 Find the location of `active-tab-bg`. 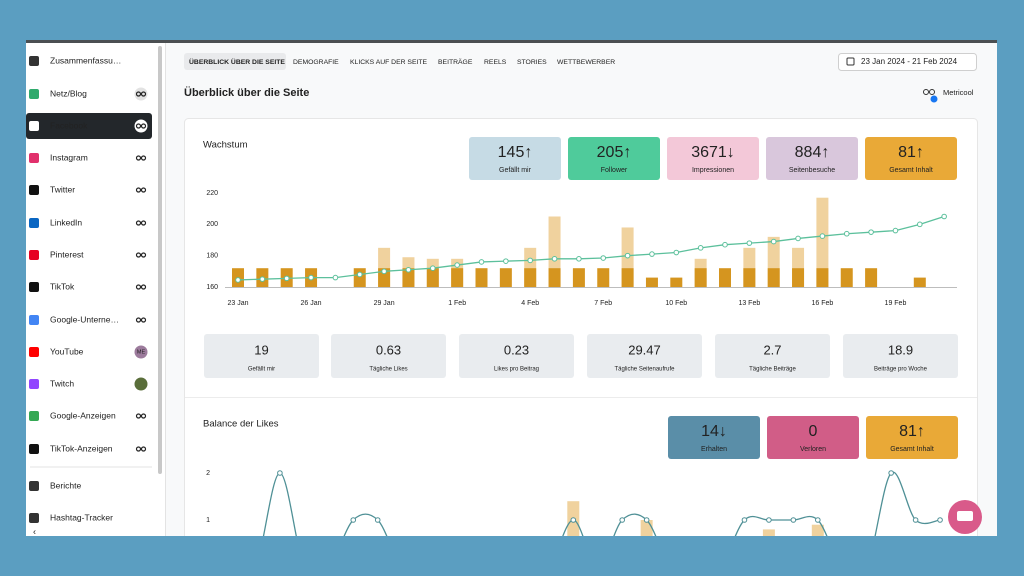

active-tab-bg is located at coordinates (235, 61).